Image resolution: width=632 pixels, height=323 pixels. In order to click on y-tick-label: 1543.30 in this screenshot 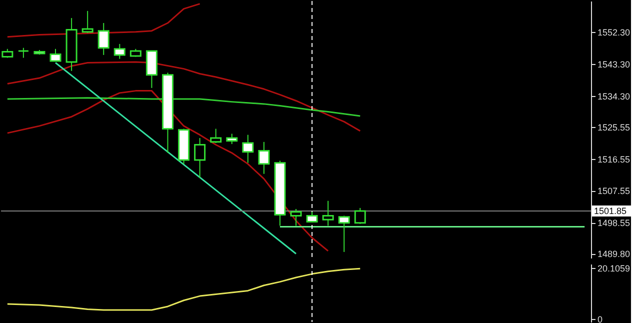, I will do `click(614, 64)`.